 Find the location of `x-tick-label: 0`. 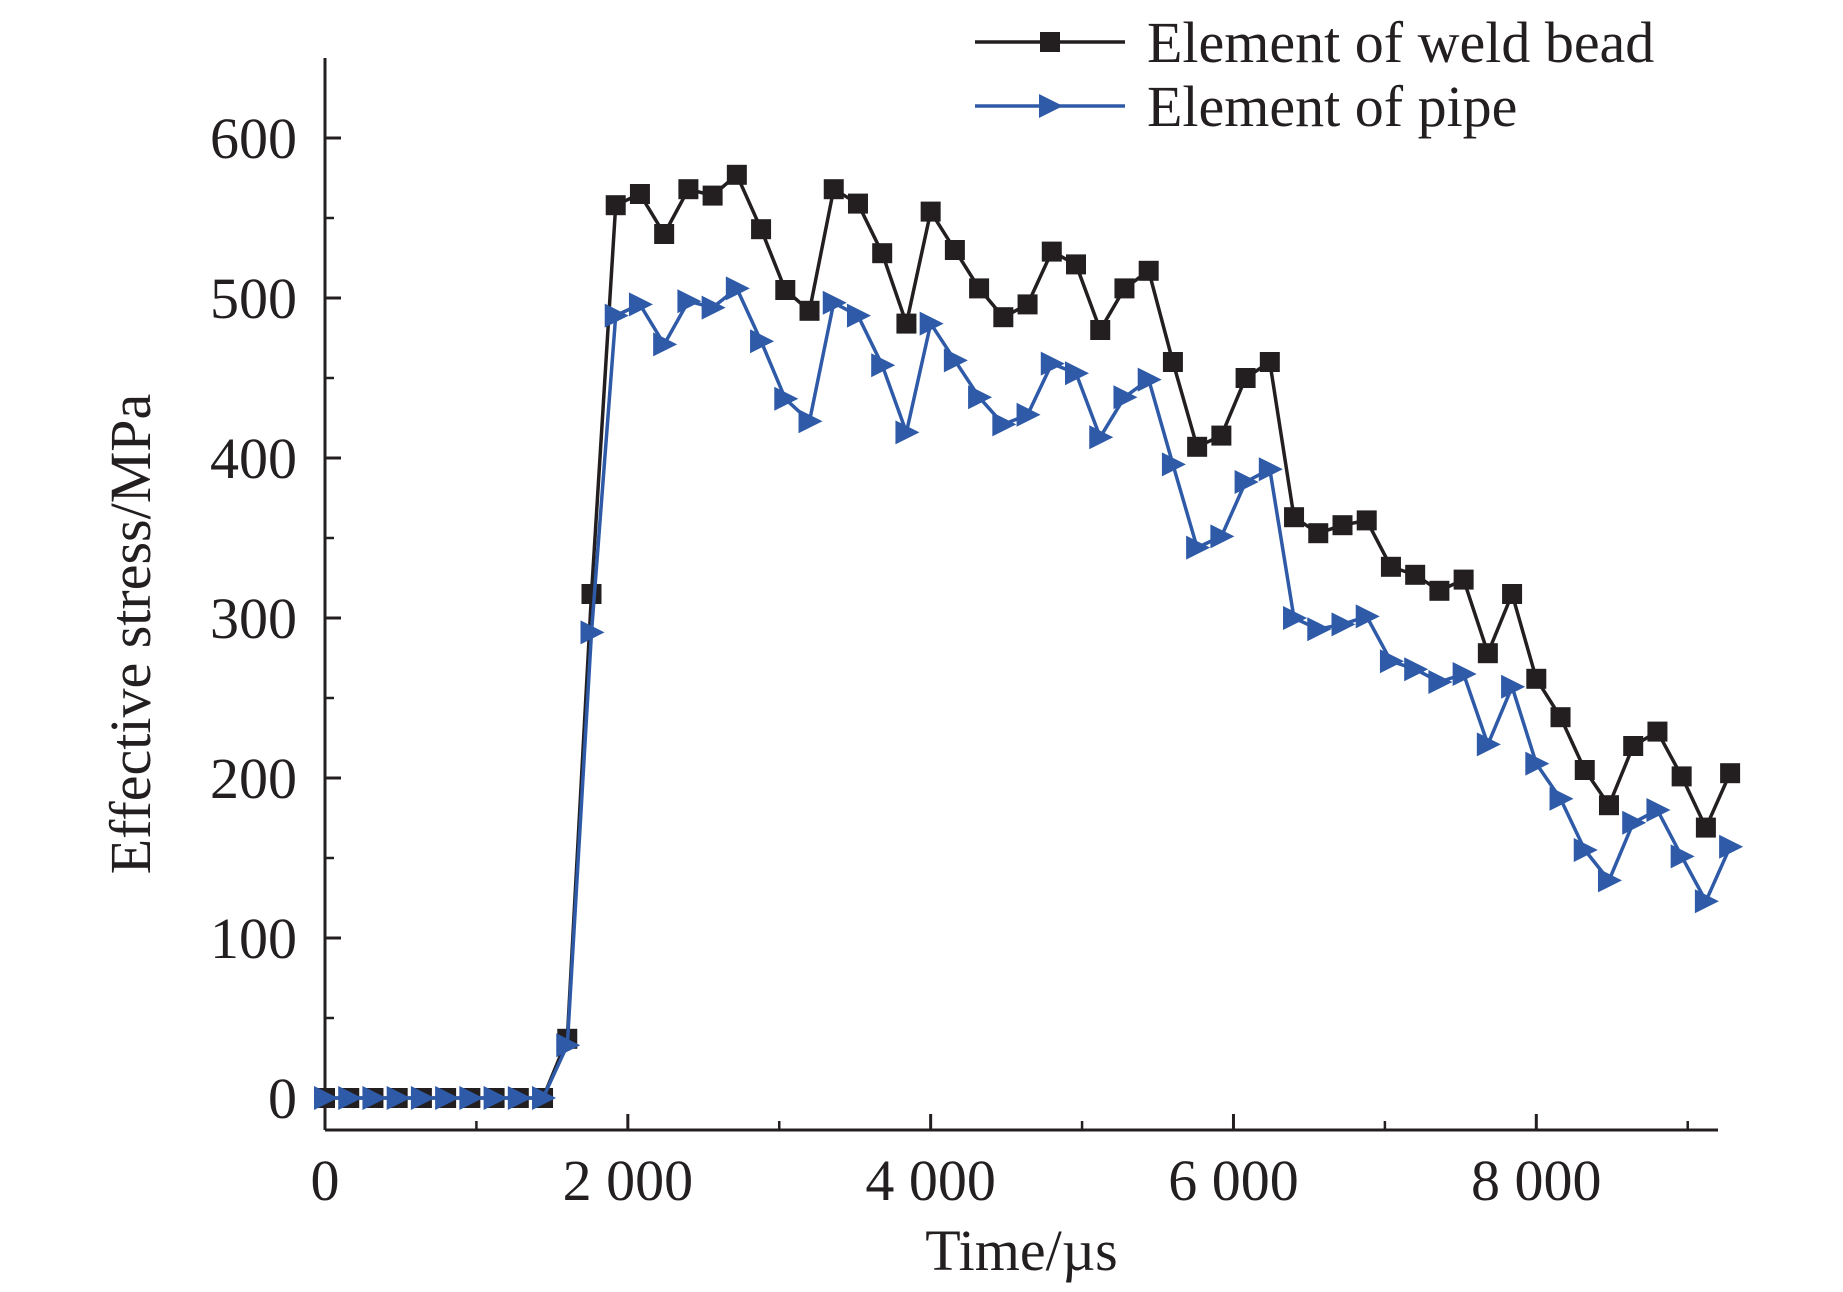

x-tick-label: 0 is located at coordinates (325, 1180).